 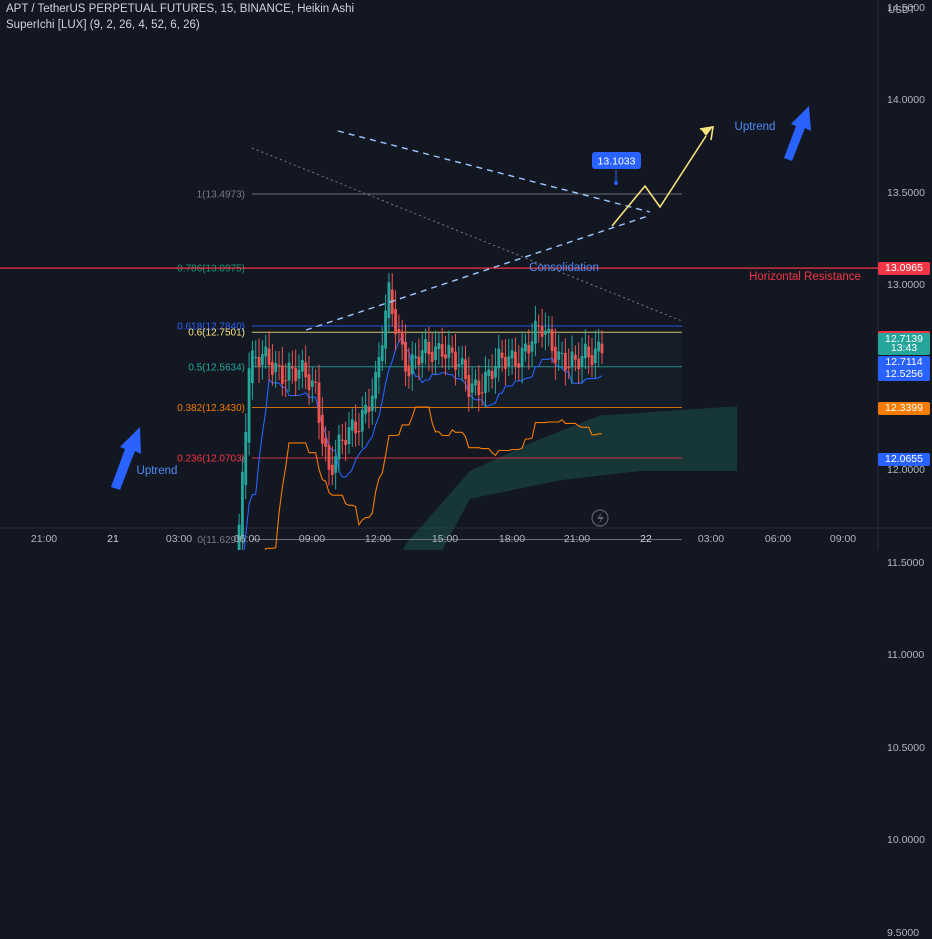 I want to click on price-tick-label: 12.0000, so click(x=906, y=470).